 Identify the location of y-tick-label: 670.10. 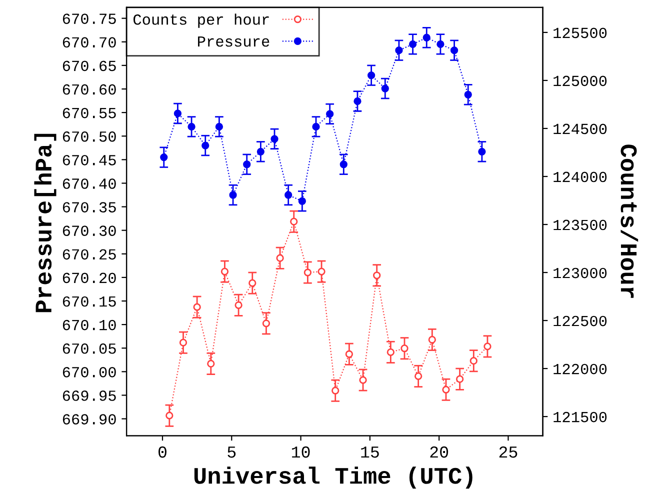
(89, 325).